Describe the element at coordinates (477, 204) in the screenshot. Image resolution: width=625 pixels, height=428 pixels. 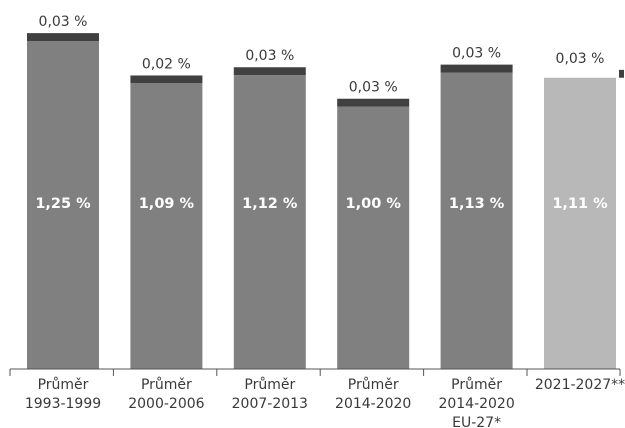
I see `main-value-label-5: 1,13 %` at that location.